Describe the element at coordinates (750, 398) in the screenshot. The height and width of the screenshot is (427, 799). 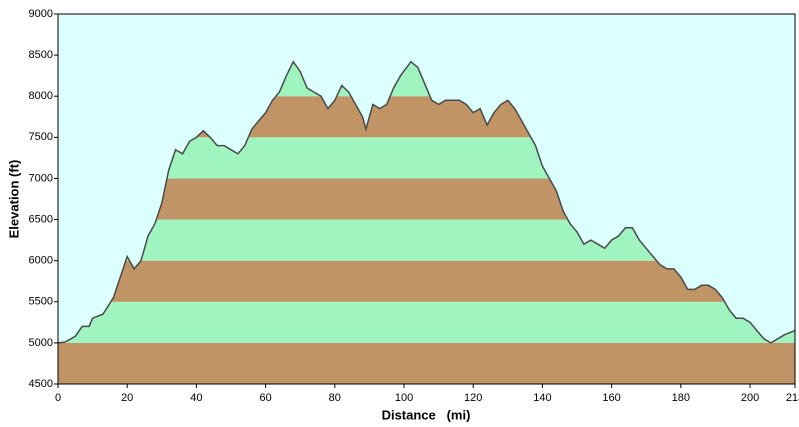
I see `x-tick-label: 200` at that location.